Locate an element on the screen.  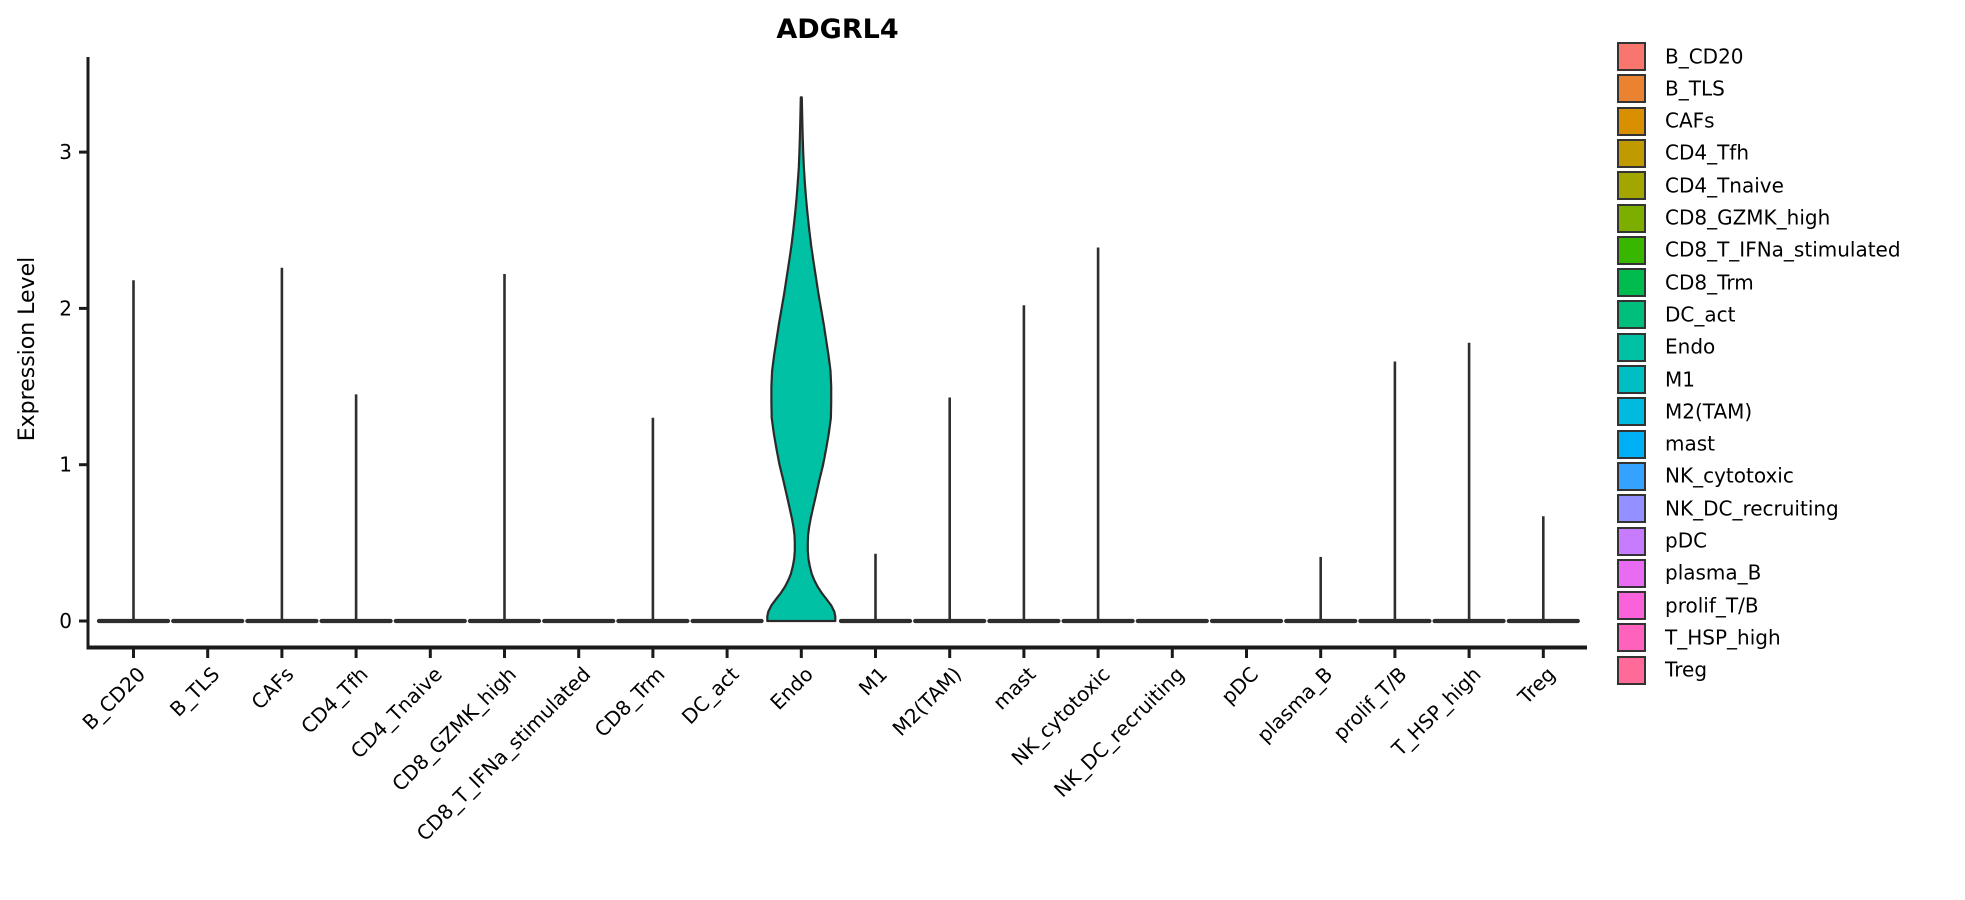
legend-label: DC_act is located at coordinates (1700, 314).